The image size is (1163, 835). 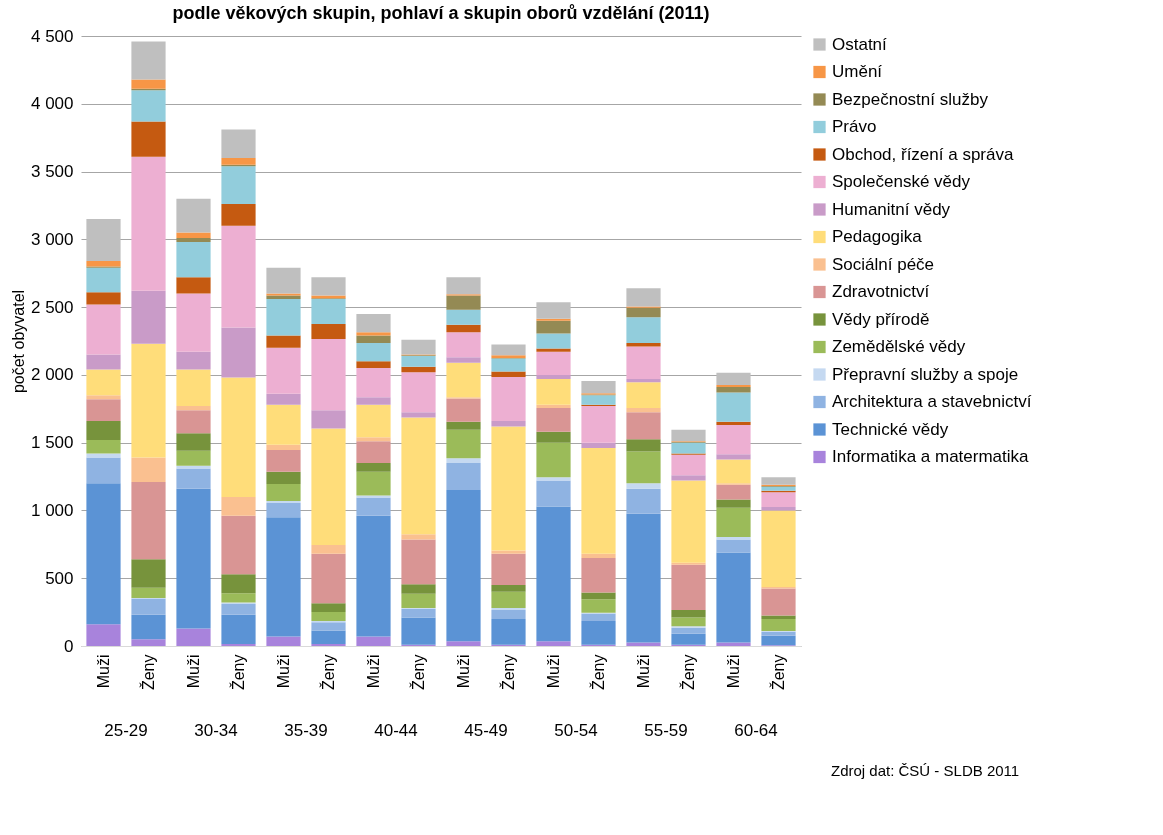 What do you see at coordinates (891, 209) in the screenshot?
I see `legend-label: Humanitní vědy` at bounding box center [891, 209].